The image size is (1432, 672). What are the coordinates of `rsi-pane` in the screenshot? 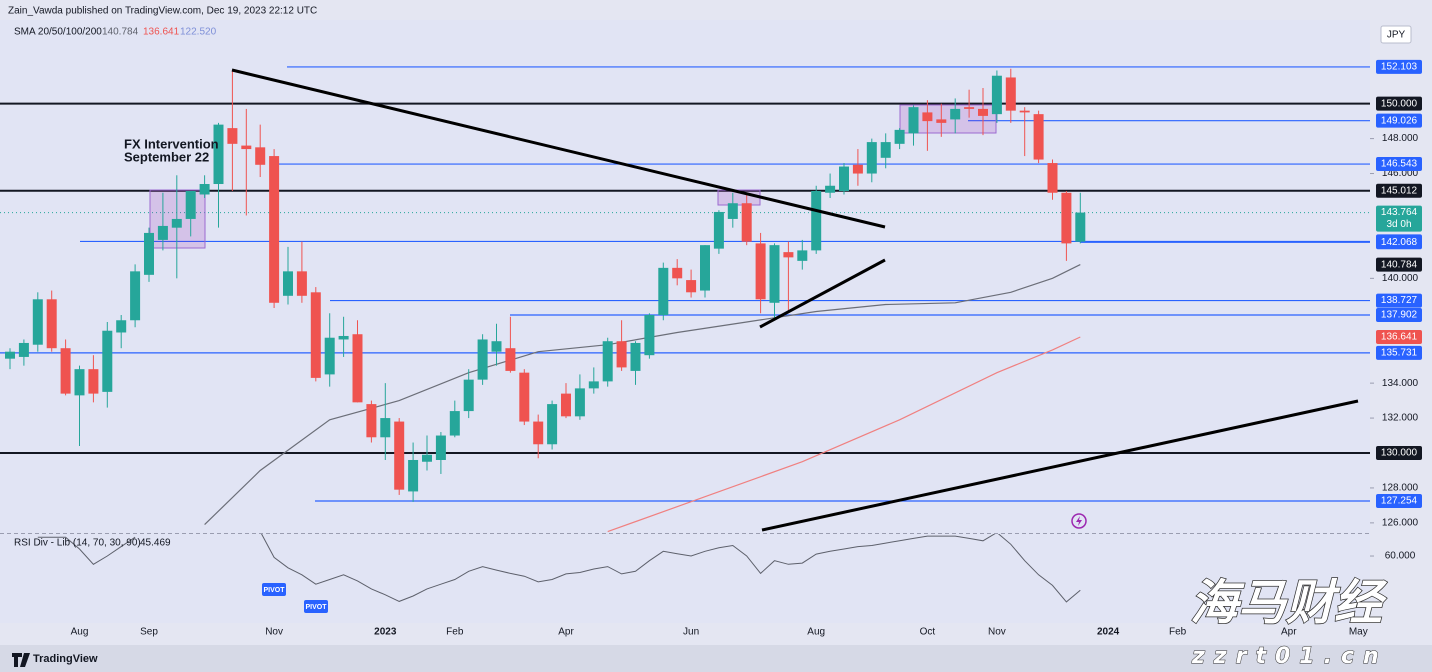 It's located at (559, 568).